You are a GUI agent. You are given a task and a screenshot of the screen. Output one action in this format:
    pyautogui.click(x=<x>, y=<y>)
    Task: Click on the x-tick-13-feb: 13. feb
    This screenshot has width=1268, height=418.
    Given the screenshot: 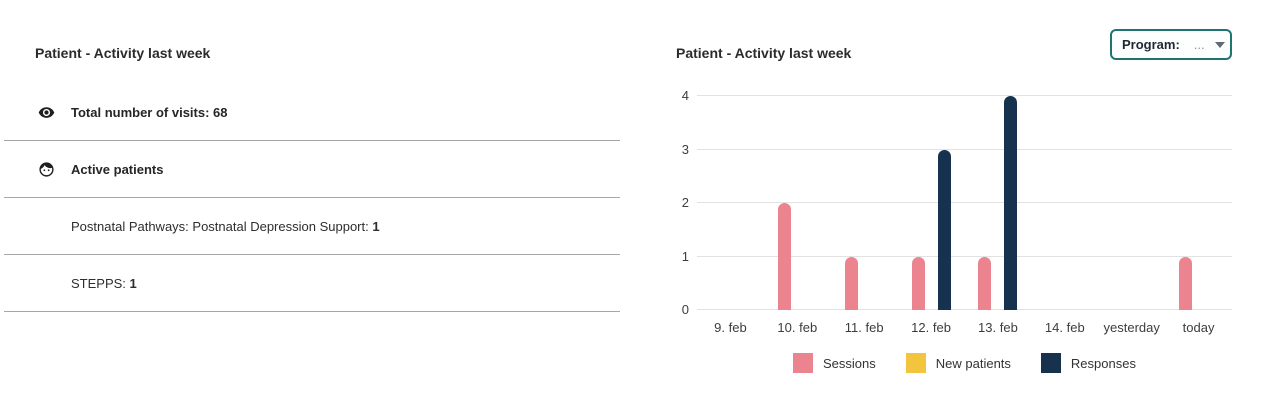 What is the action you would take?
    pyautogui.click(x=998, y=327)
    